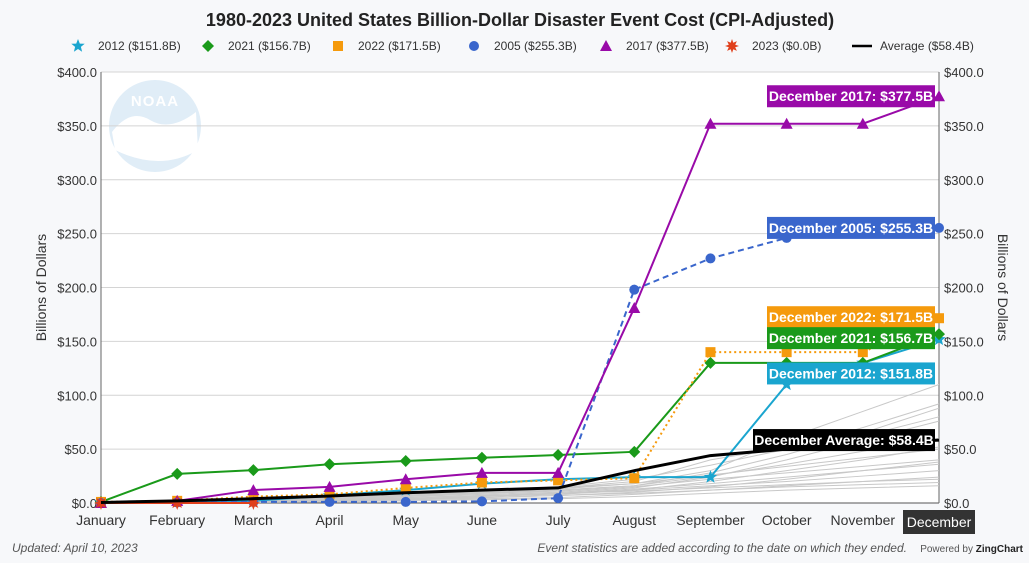 This screenshot has height=563, width=1029. What do you see at coordinates (126, 46) in the screenshot?
I see `legend-item-s2012: 2012 ($151.8B)` at bounding box center [126, 46].